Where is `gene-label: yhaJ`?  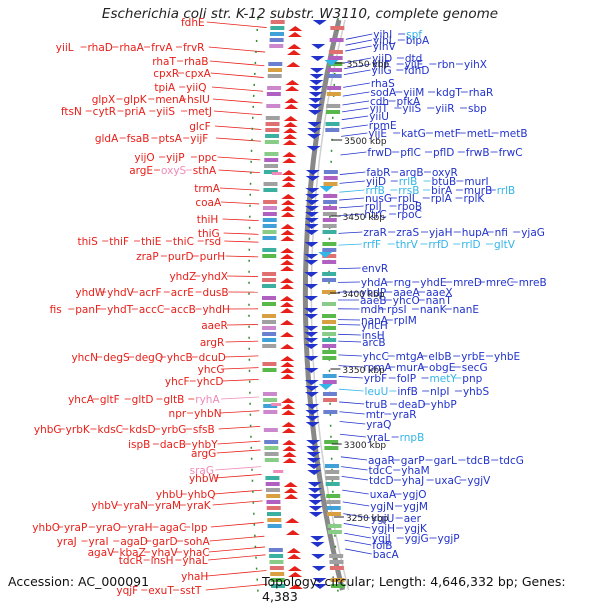 gene-label: yhaJ is located at coordinates (413, 481).